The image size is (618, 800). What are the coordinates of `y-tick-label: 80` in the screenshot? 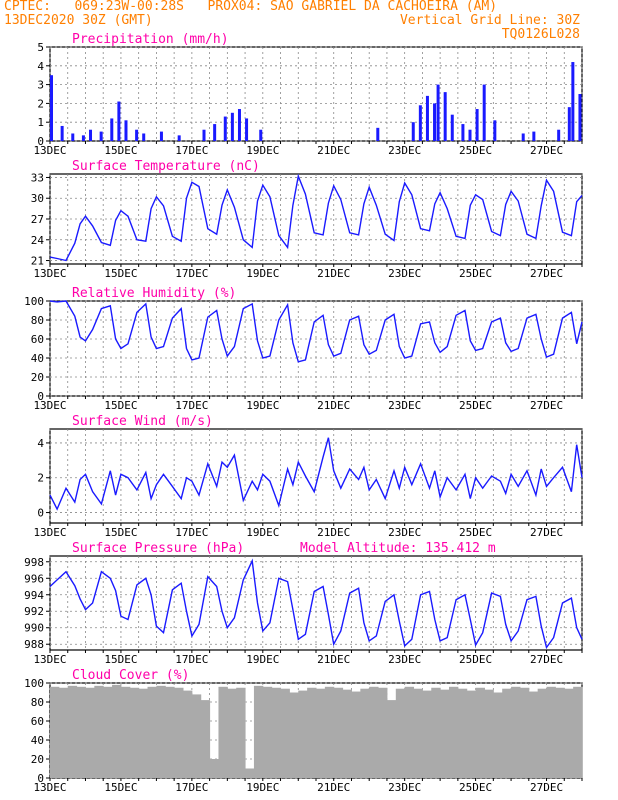 It's located at (37, 320).